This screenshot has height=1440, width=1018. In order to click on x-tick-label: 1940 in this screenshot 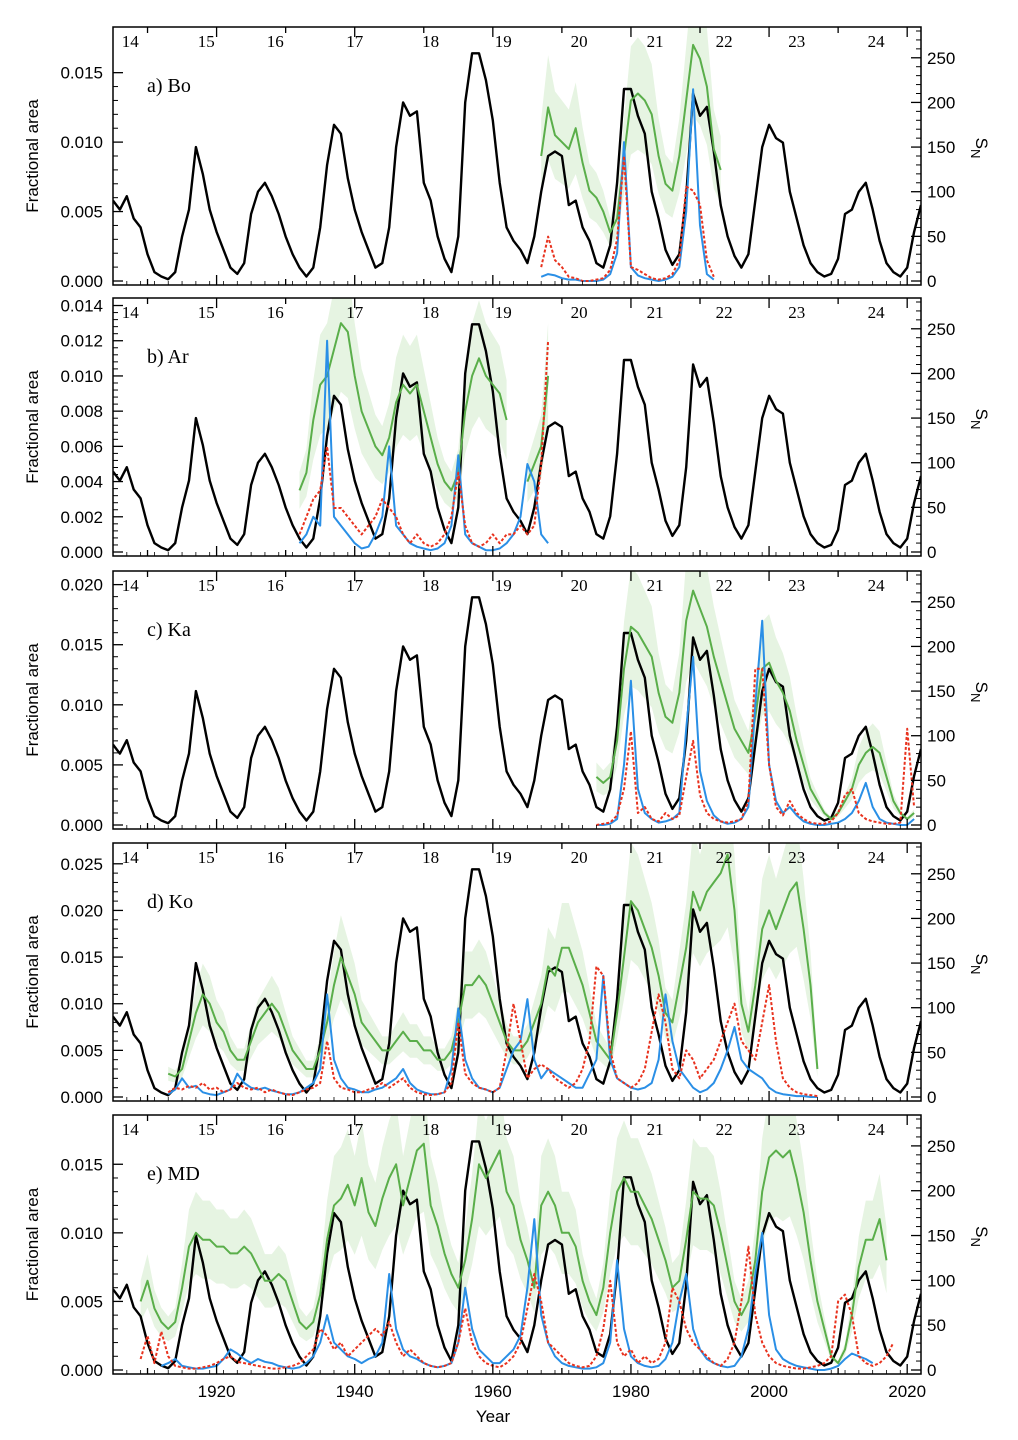, I will do `click(355, 1391)`.